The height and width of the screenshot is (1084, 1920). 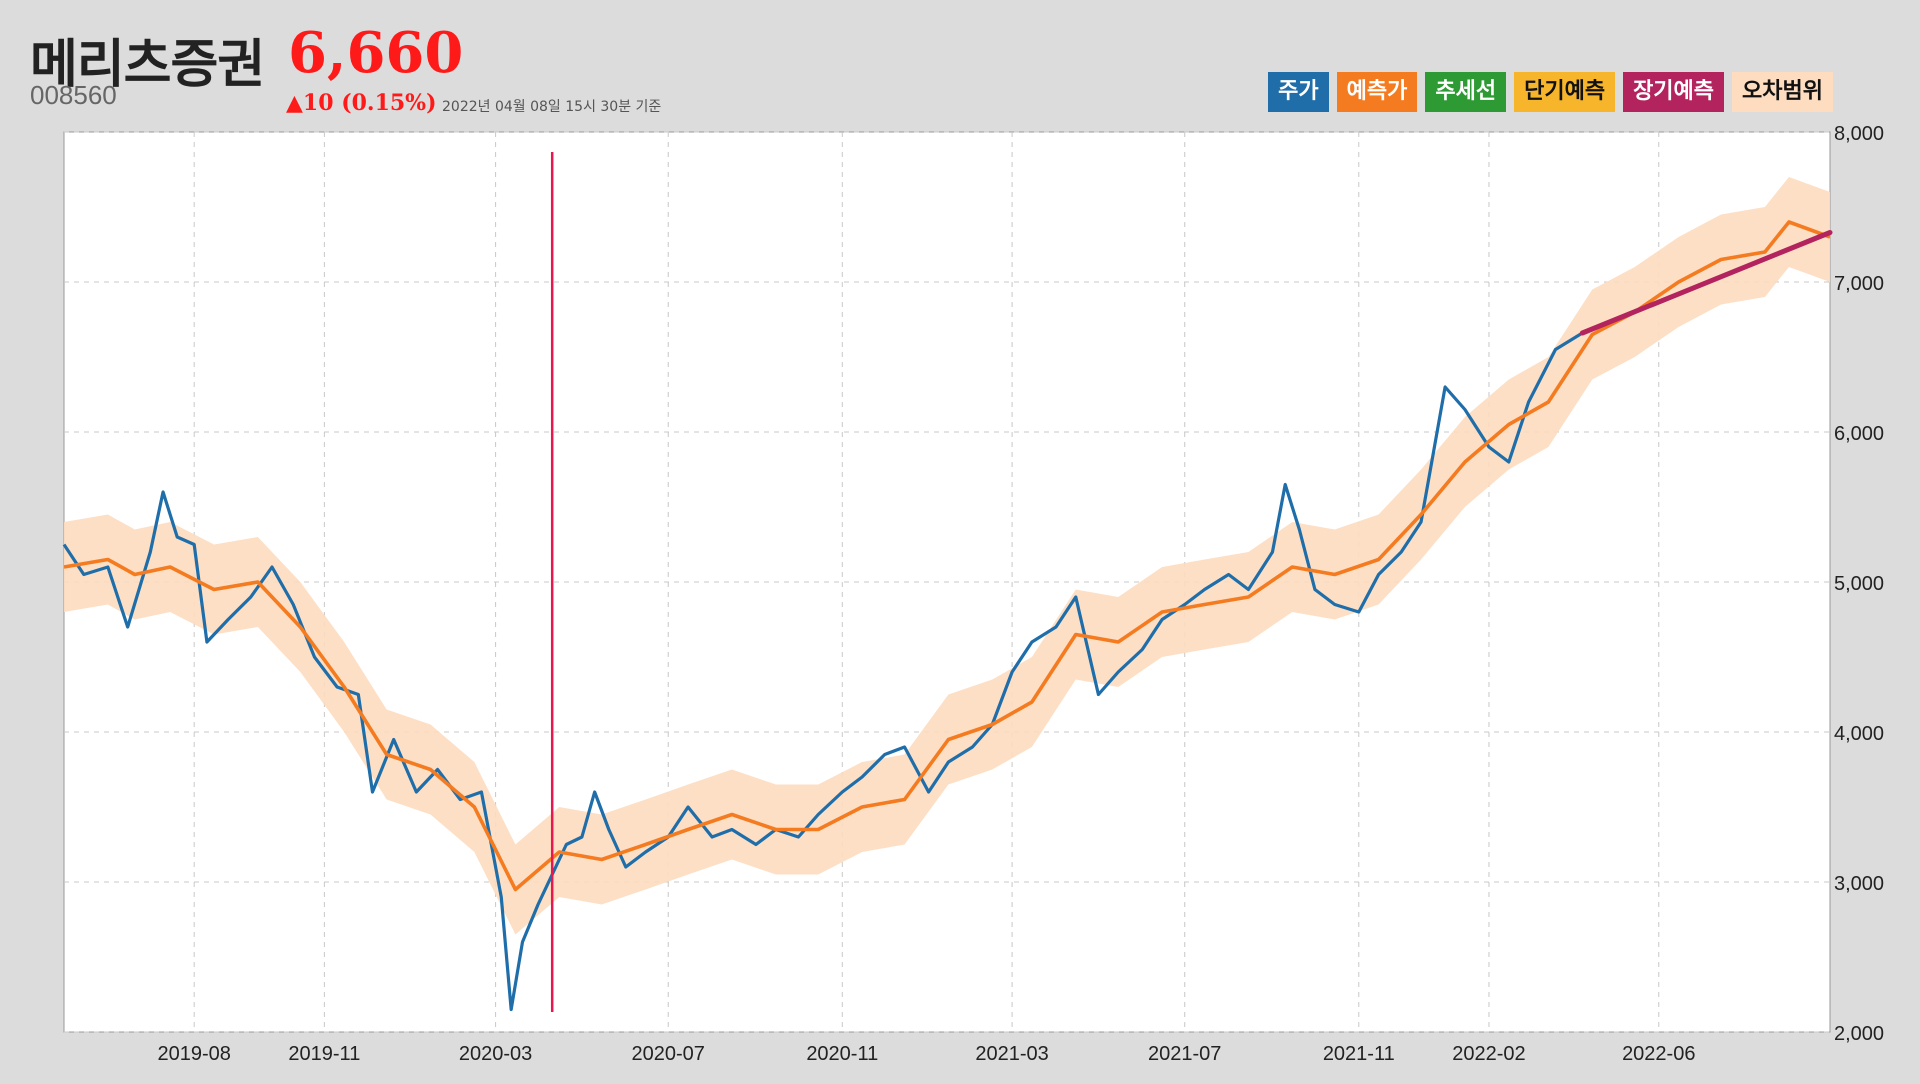 I want to click on long-term-forecast-line, so click(x=1706, y=283).